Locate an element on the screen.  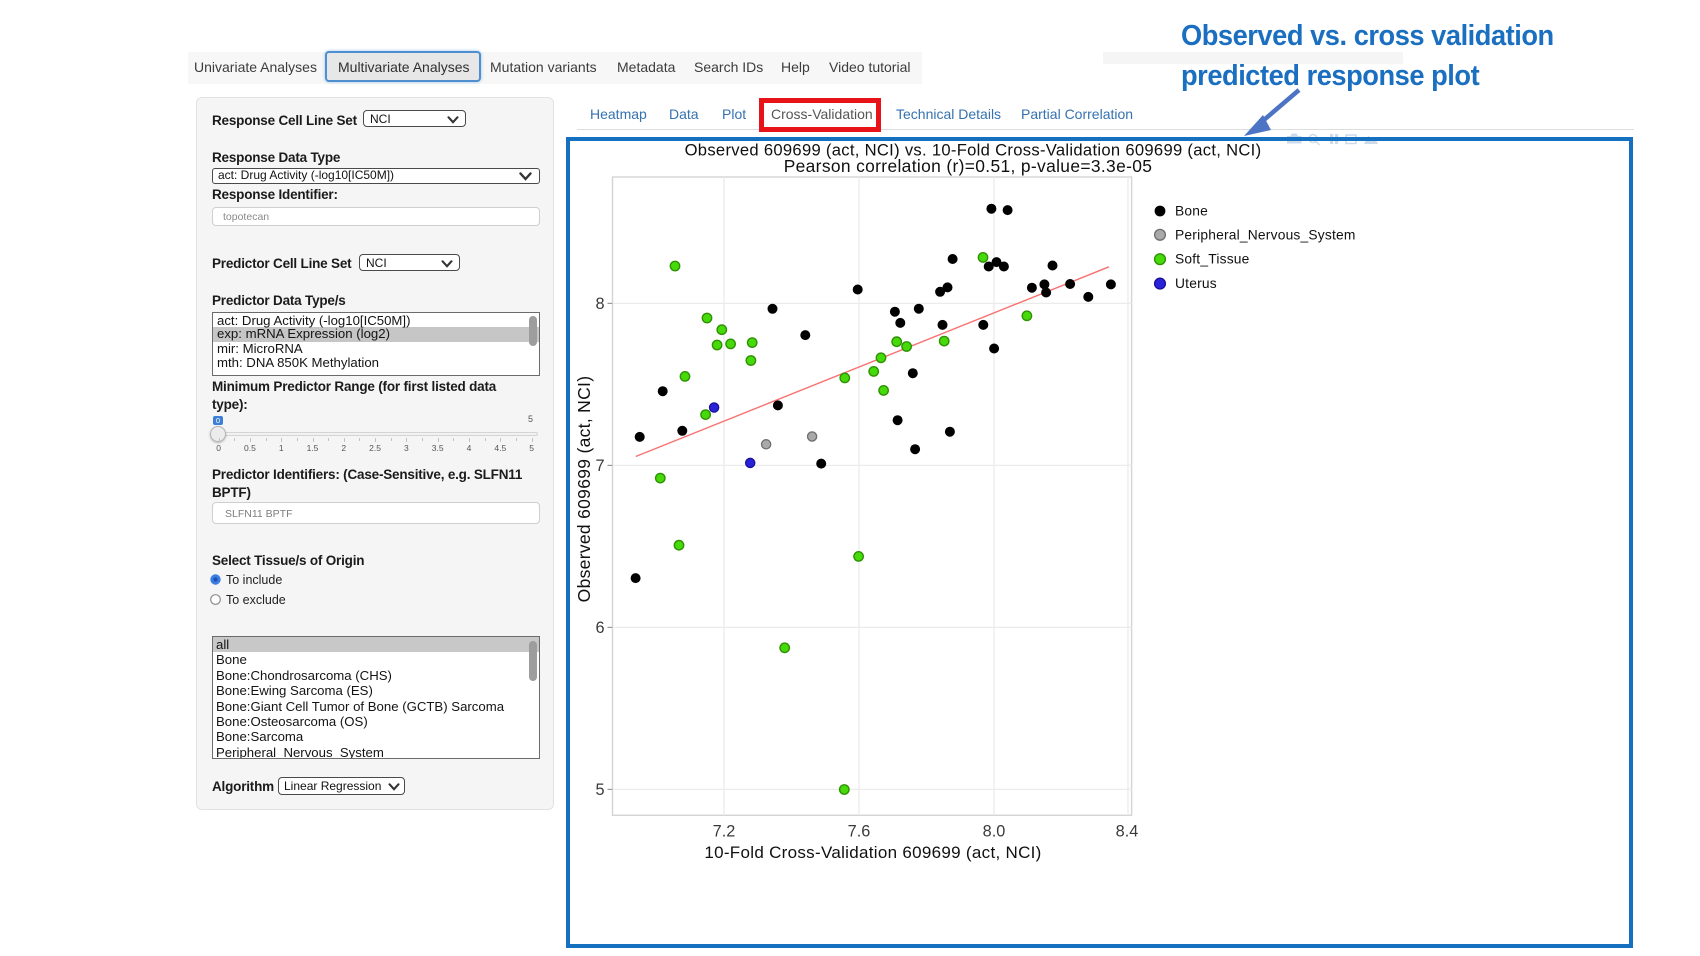
svg-text: 8 is located at coordinates (599, 304).